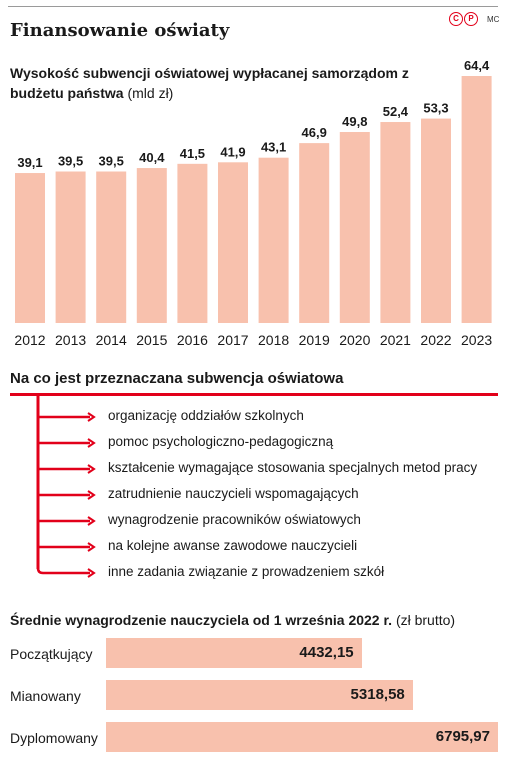  Describe the element at coordinates (192, 153) in the screenshot. I see `bar-value-label: 41,5` at that location.